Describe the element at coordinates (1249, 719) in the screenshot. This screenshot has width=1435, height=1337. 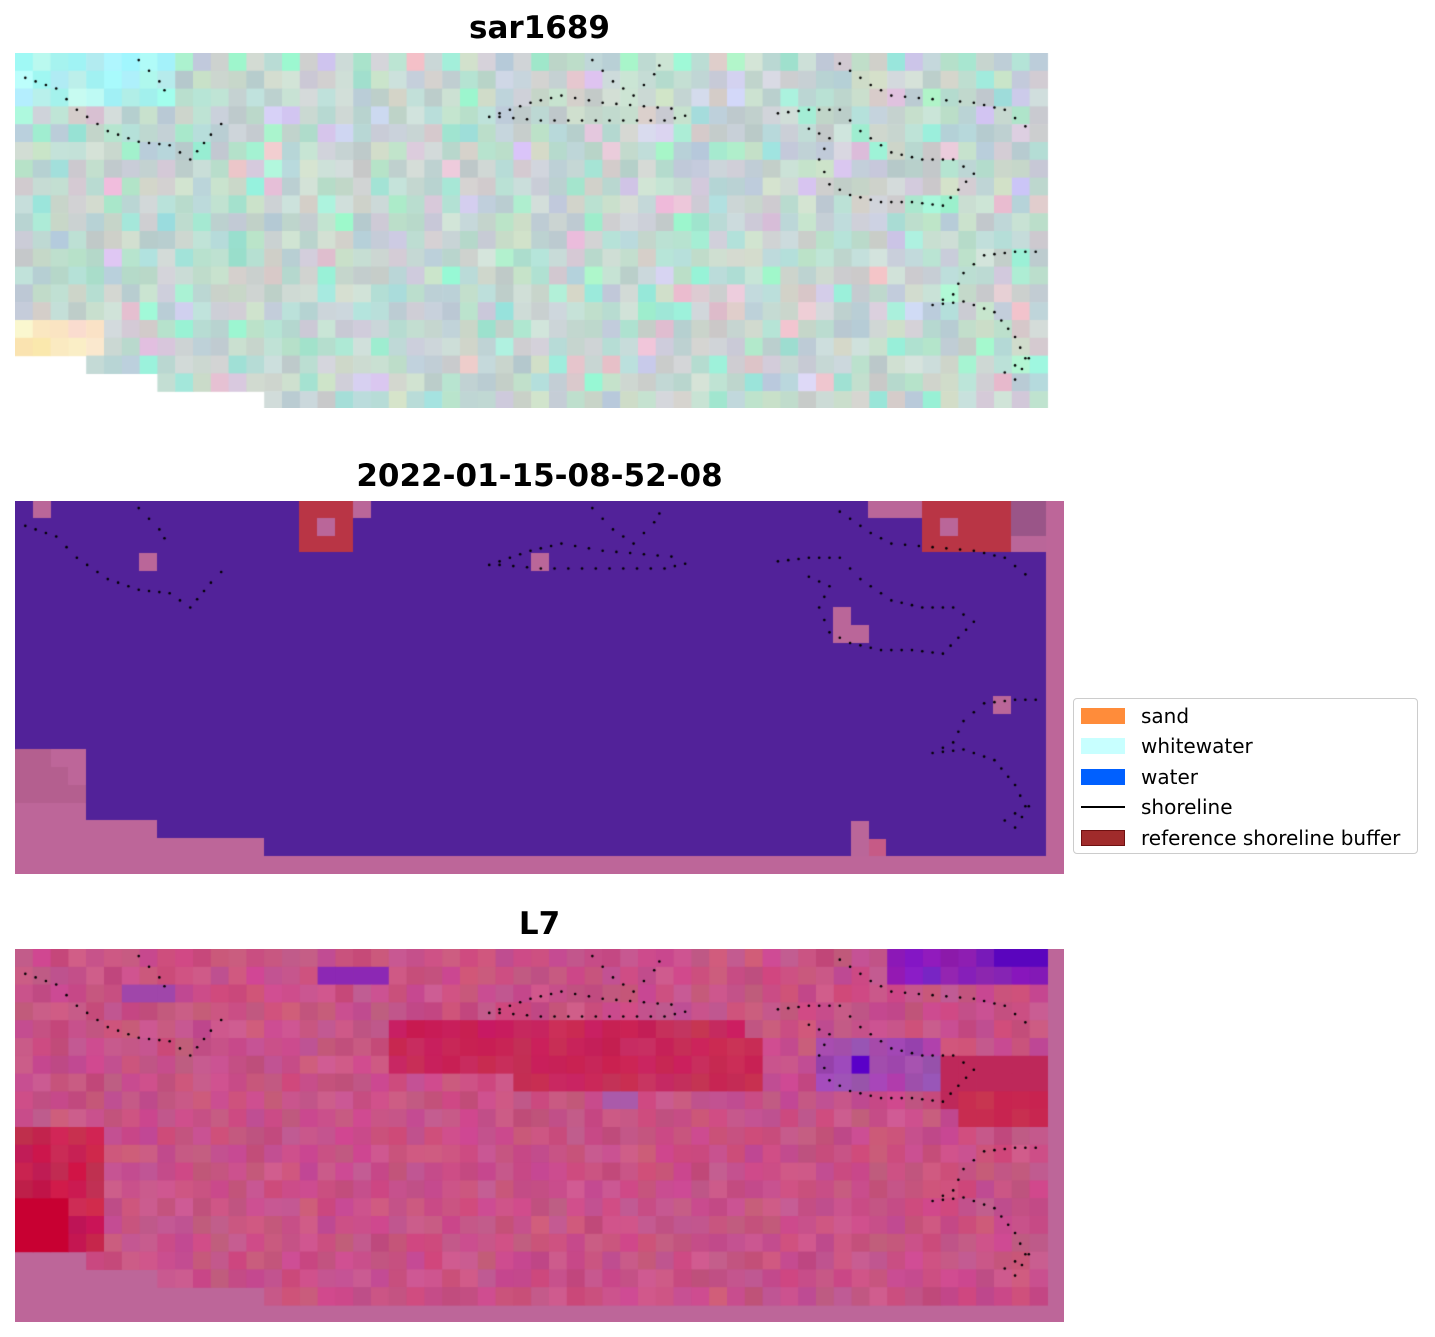
I see `legend-item-sand: sand` at that location.